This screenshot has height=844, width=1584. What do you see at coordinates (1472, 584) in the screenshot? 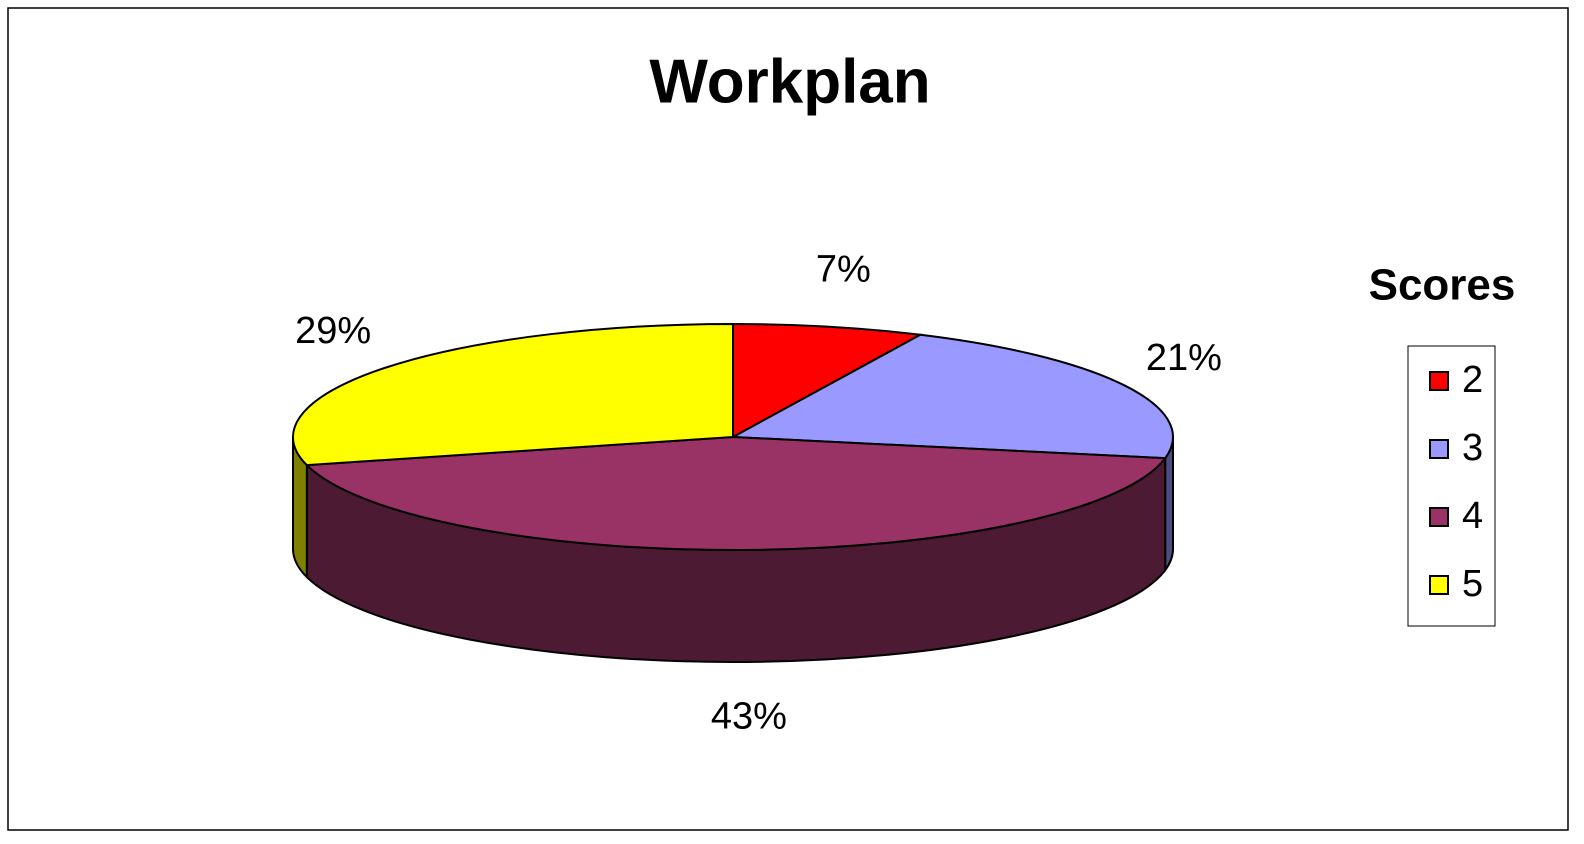
I see `legend-label: 5` at bounding box center [1472, 584].